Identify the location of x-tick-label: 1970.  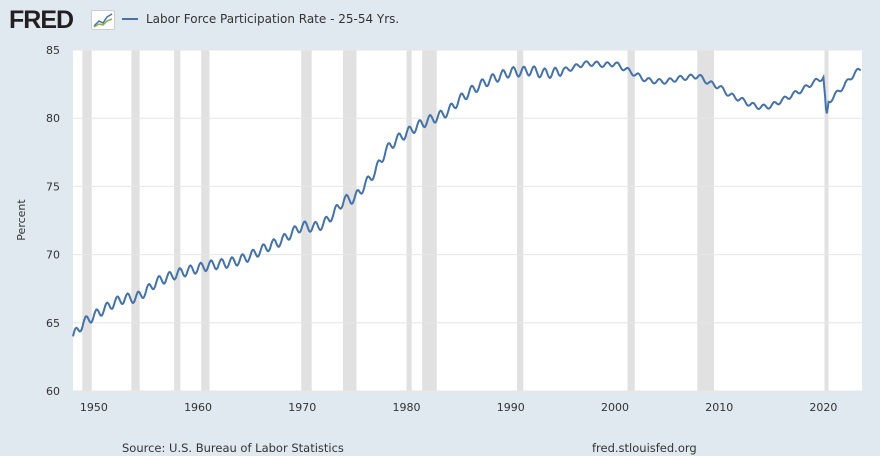
(302, 407).